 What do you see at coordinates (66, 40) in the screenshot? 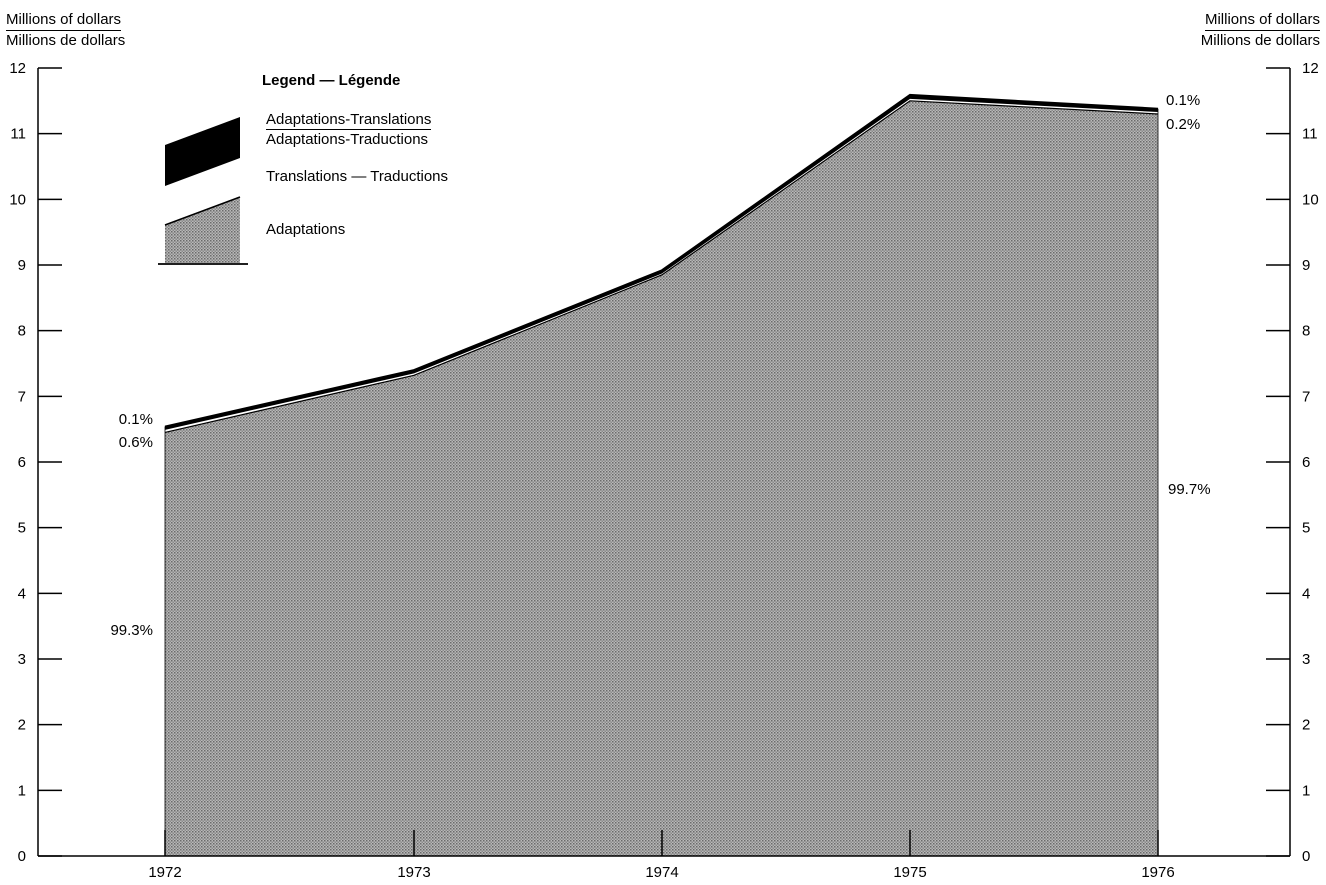
I see `left-unit-fr: Millions de dollars` at bounding box center [66, 40].